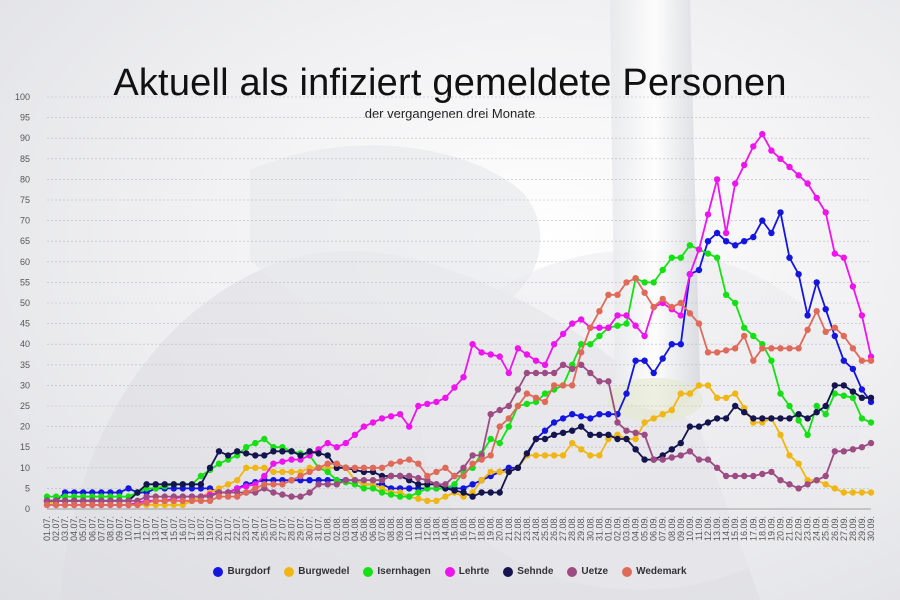 The width and height of the screenshot is (900, 600). I want to click on x-tick-label: 19.08., so click(491, 528).